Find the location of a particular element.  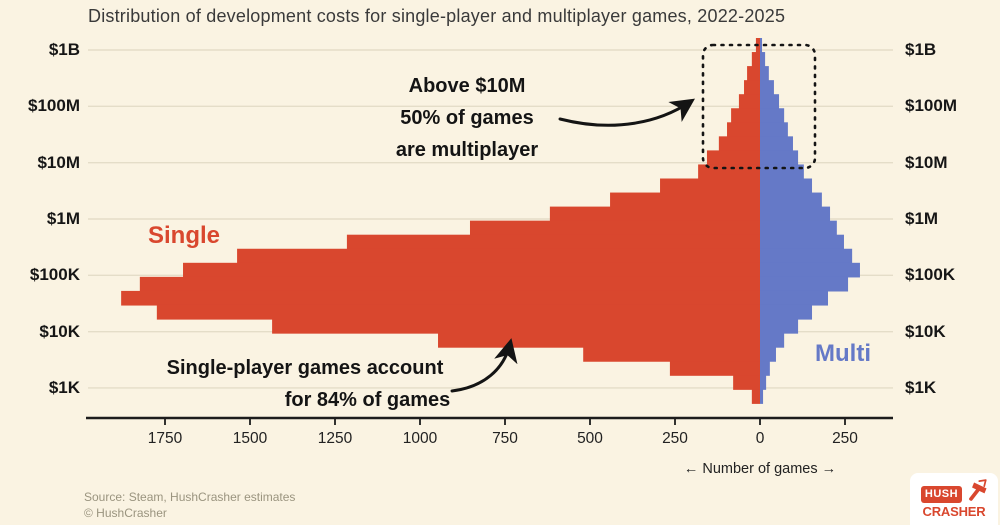

bar-single-$1M is located at coordinates (614, 228).